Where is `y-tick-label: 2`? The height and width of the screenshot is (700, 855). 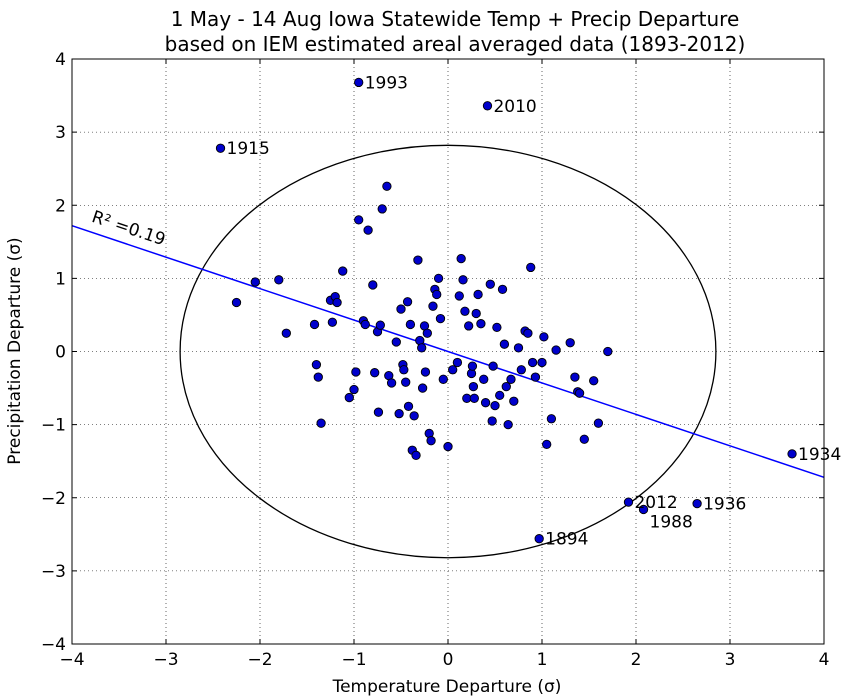
y-tick-label: 2 is located at coordinates (60, 206).